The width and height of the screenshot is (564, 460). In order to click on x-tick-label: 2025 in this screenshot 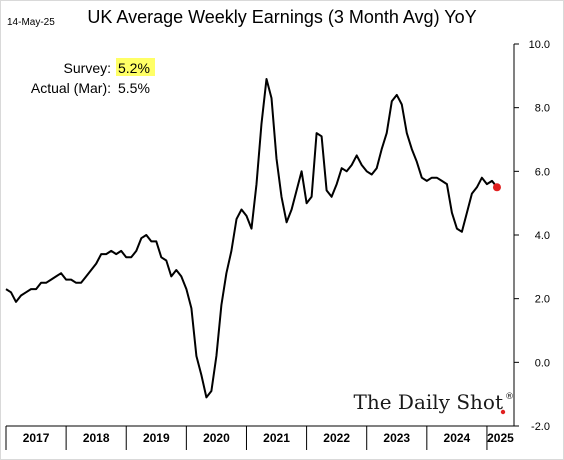, I will do `click(500, 438)`.